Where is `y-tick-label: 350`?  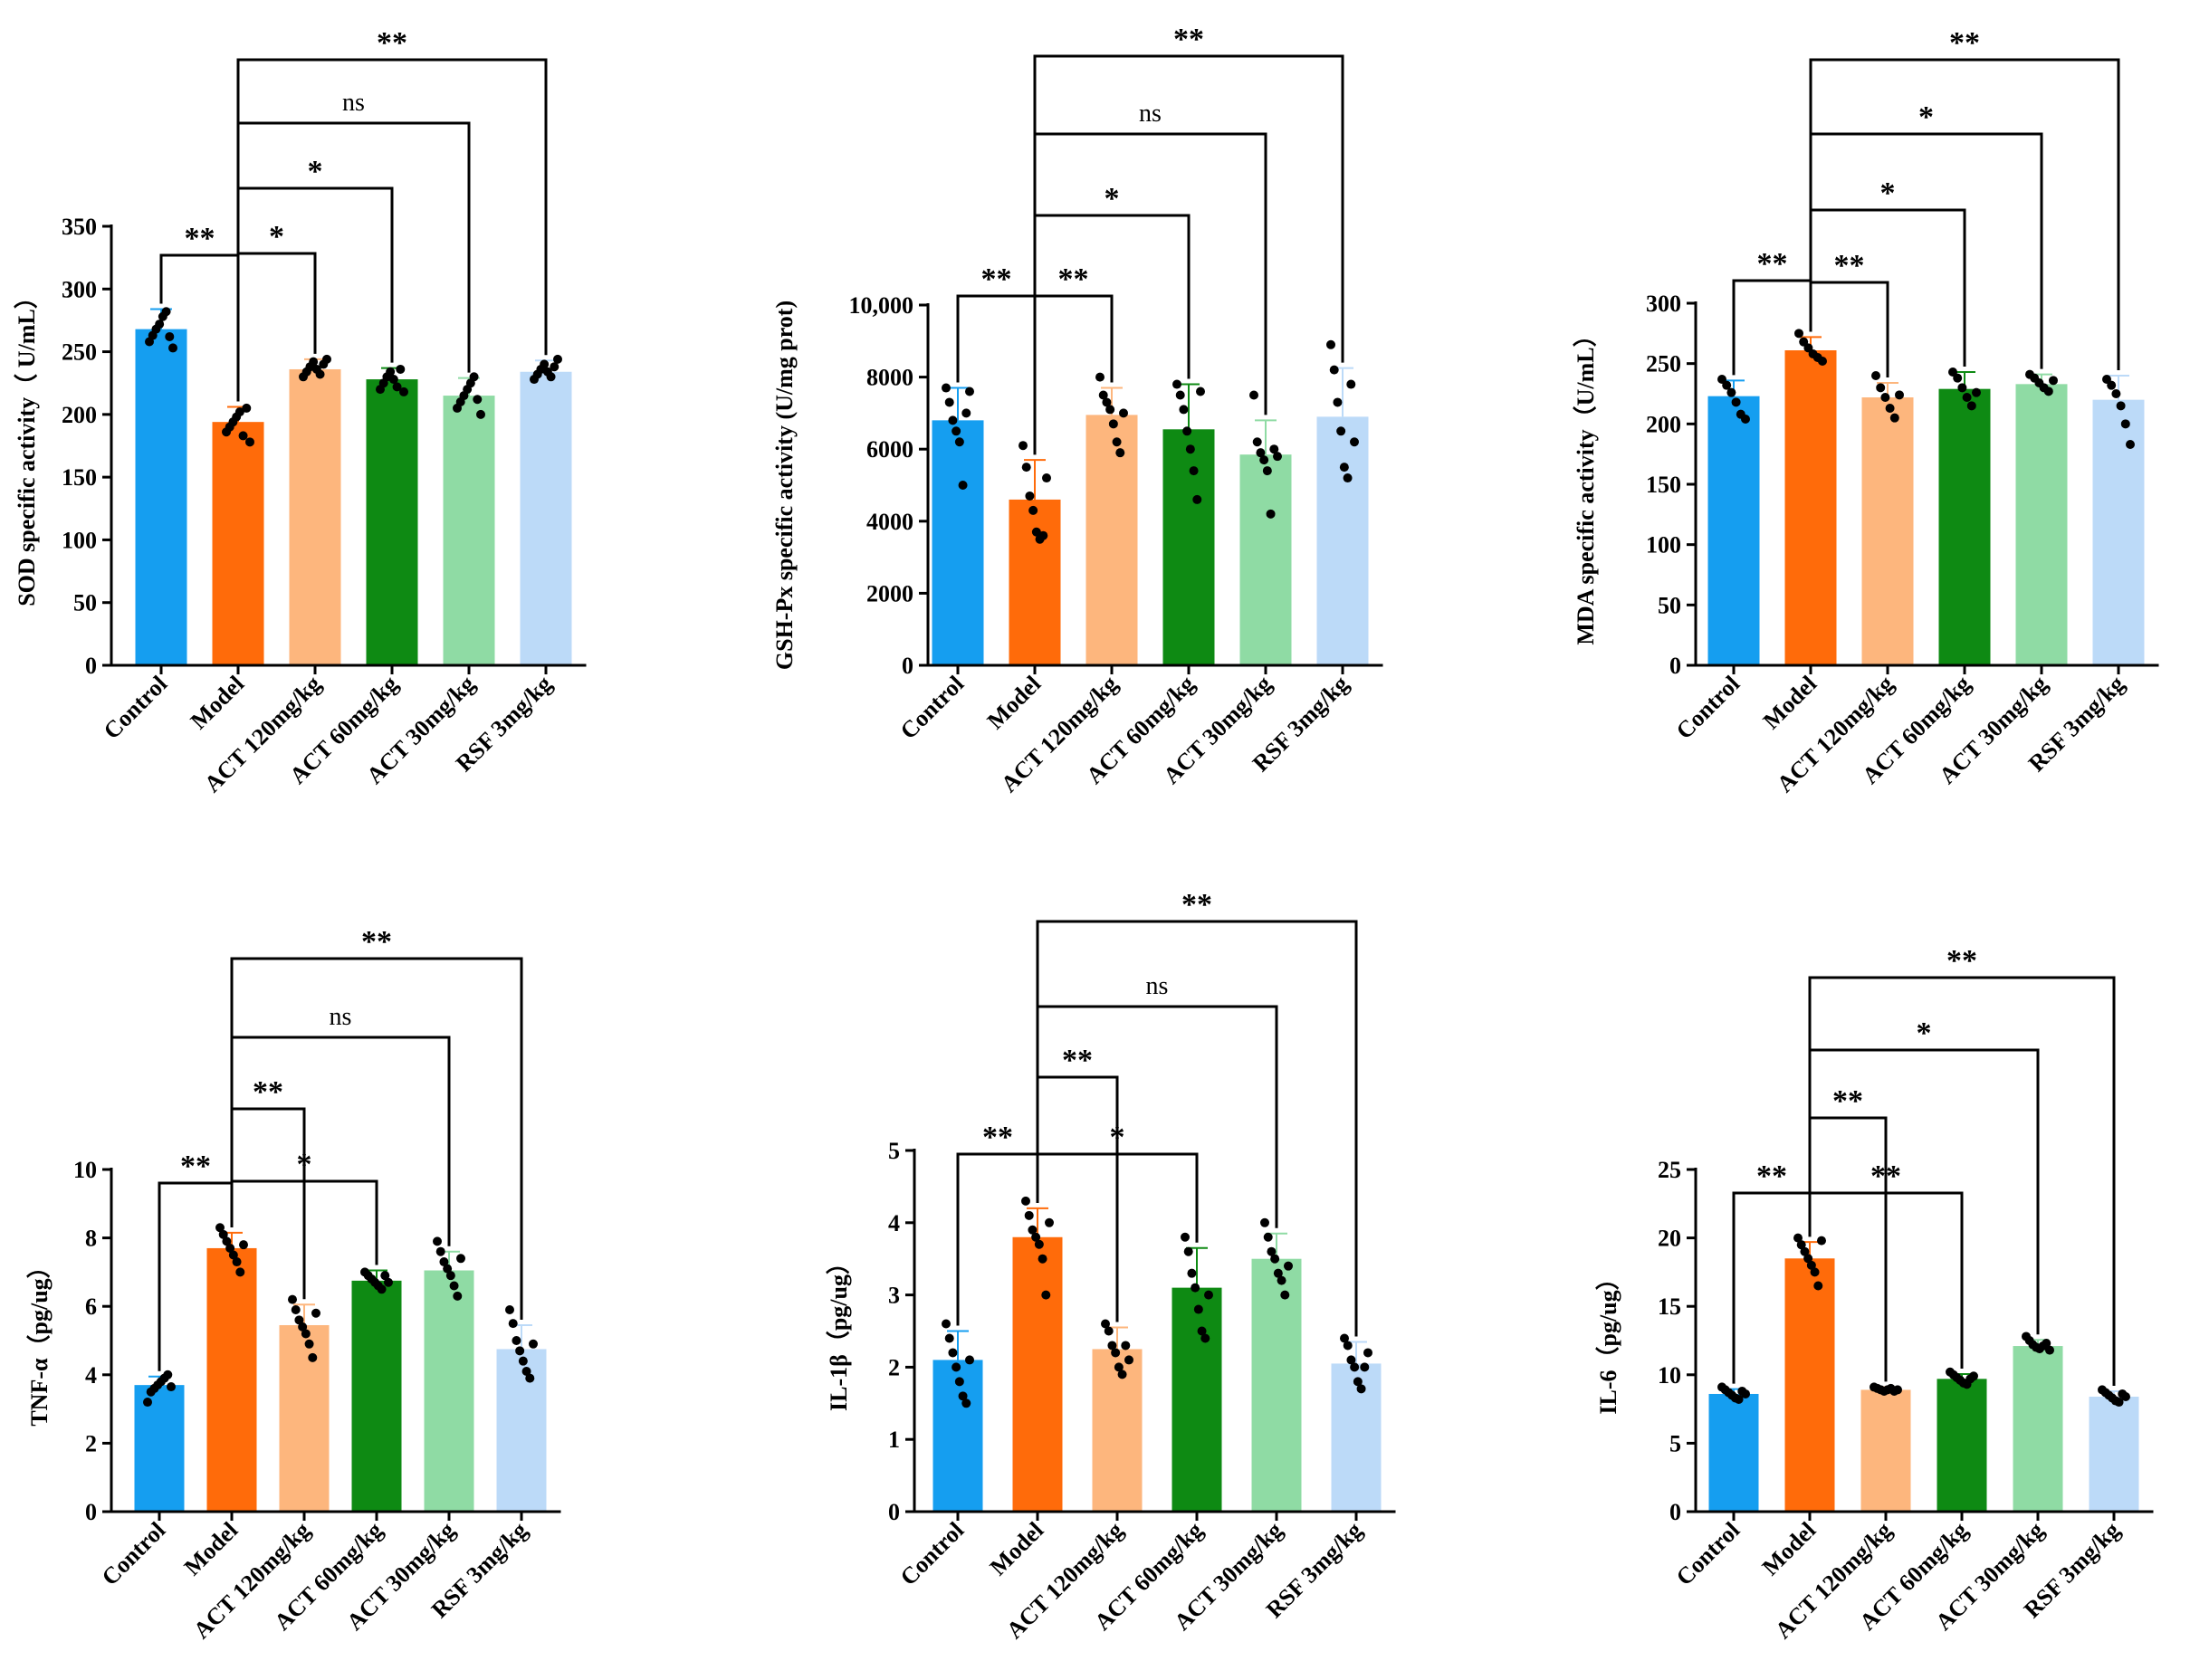 y-tick-label: 350 is located at coordinates (79, 227).